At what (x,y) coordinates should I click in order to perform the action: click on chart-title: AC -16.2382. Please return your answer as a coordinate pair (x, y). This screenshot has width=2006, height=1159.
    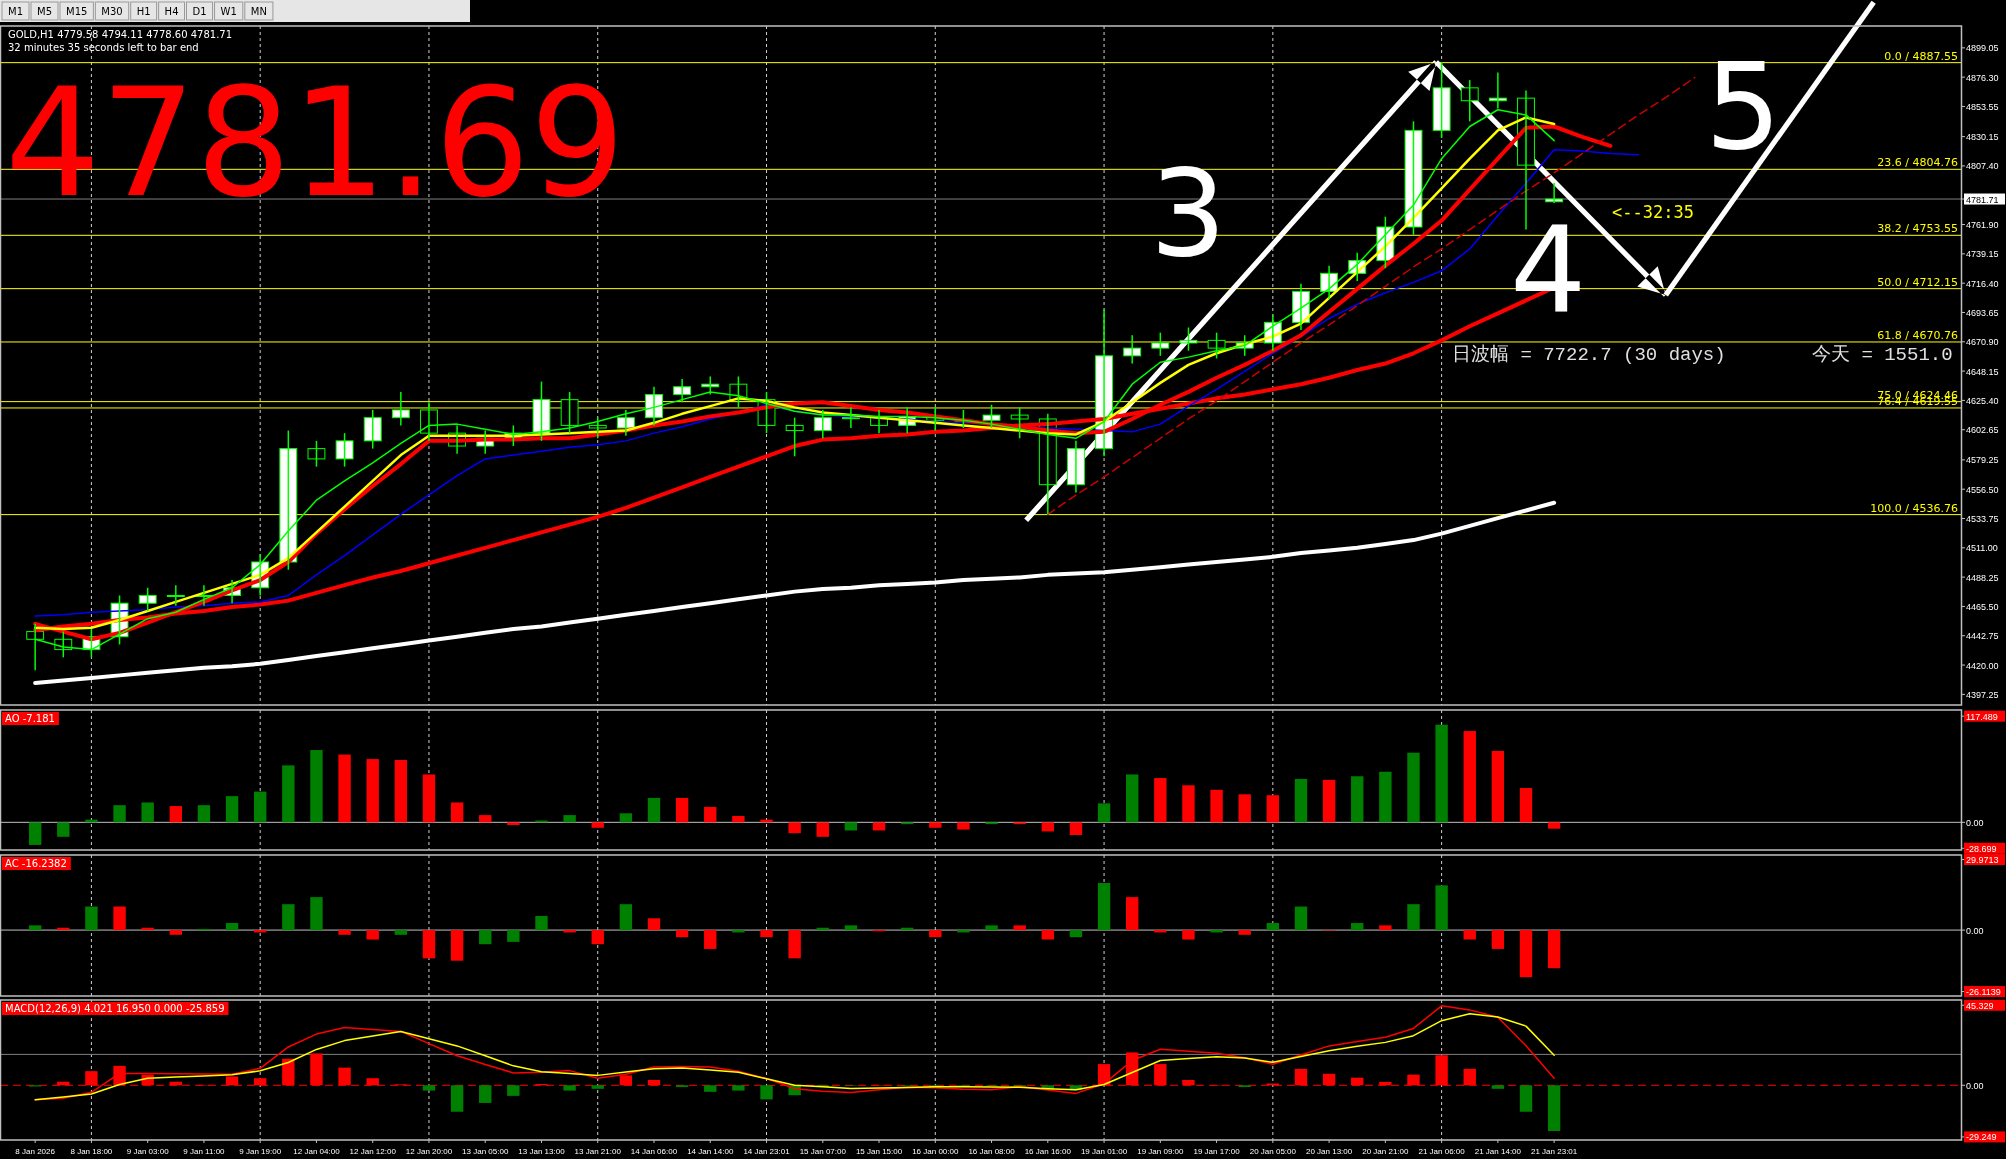
    Looking at the image, I should click on (36, 863).